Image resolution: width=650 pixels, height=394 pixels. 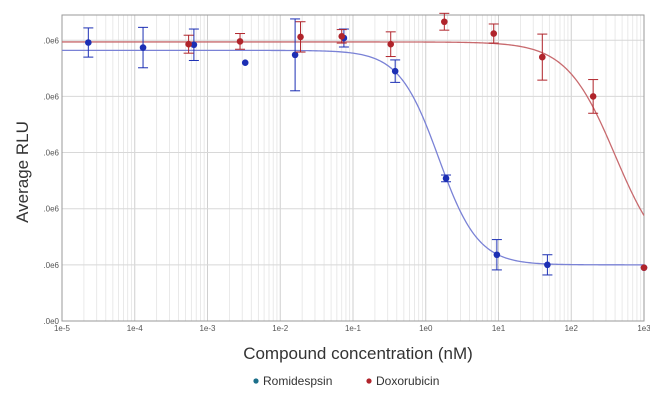 I want to click on x-axis-title: Compound concentration (nM), so click(x=358, y=353).